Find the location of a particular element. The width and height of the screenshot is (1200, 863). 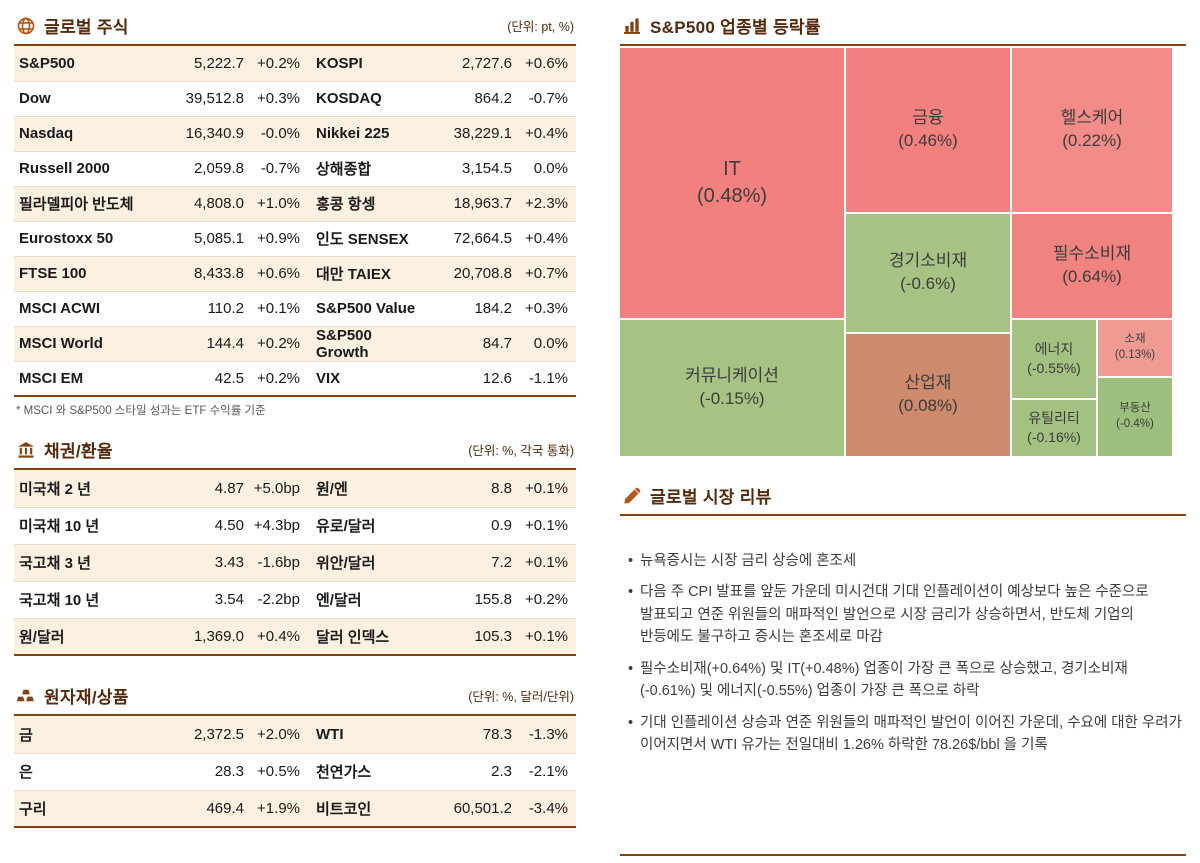

tile-name: 산업재 is located at coordinates (928, 383).